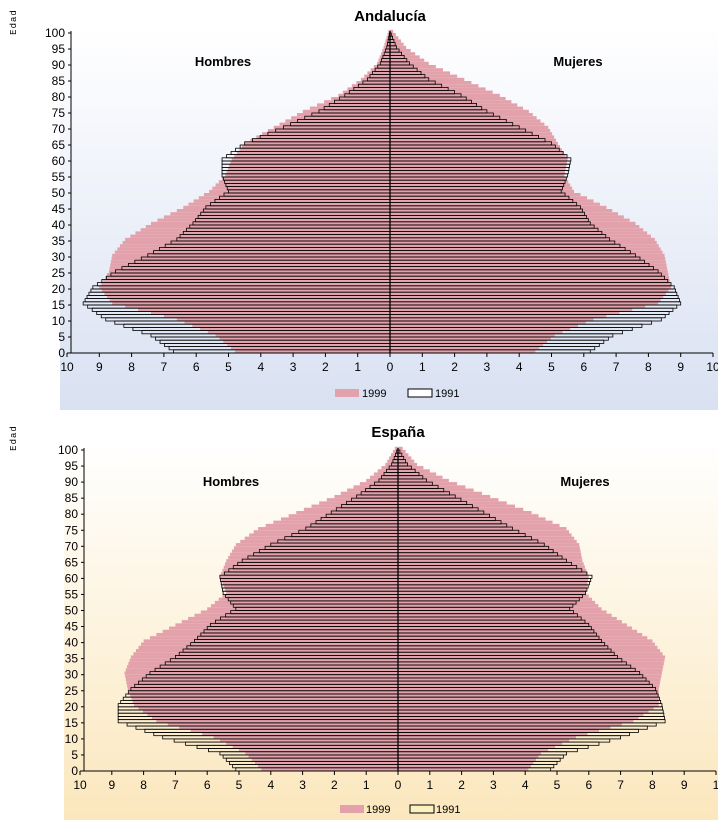 This screenshot has height=820, width=718. Describe the element at coordinates (374, 394) in the screenshot. I see `legend-label-1999: 1999` at that location.